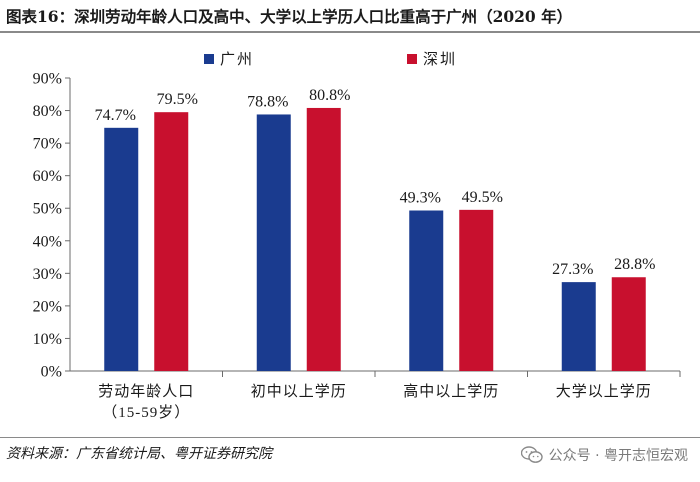  What do you see at coordinates (531, 455) in the screenshot?
I see `wechat-icon` at bounding box center [531, 455].